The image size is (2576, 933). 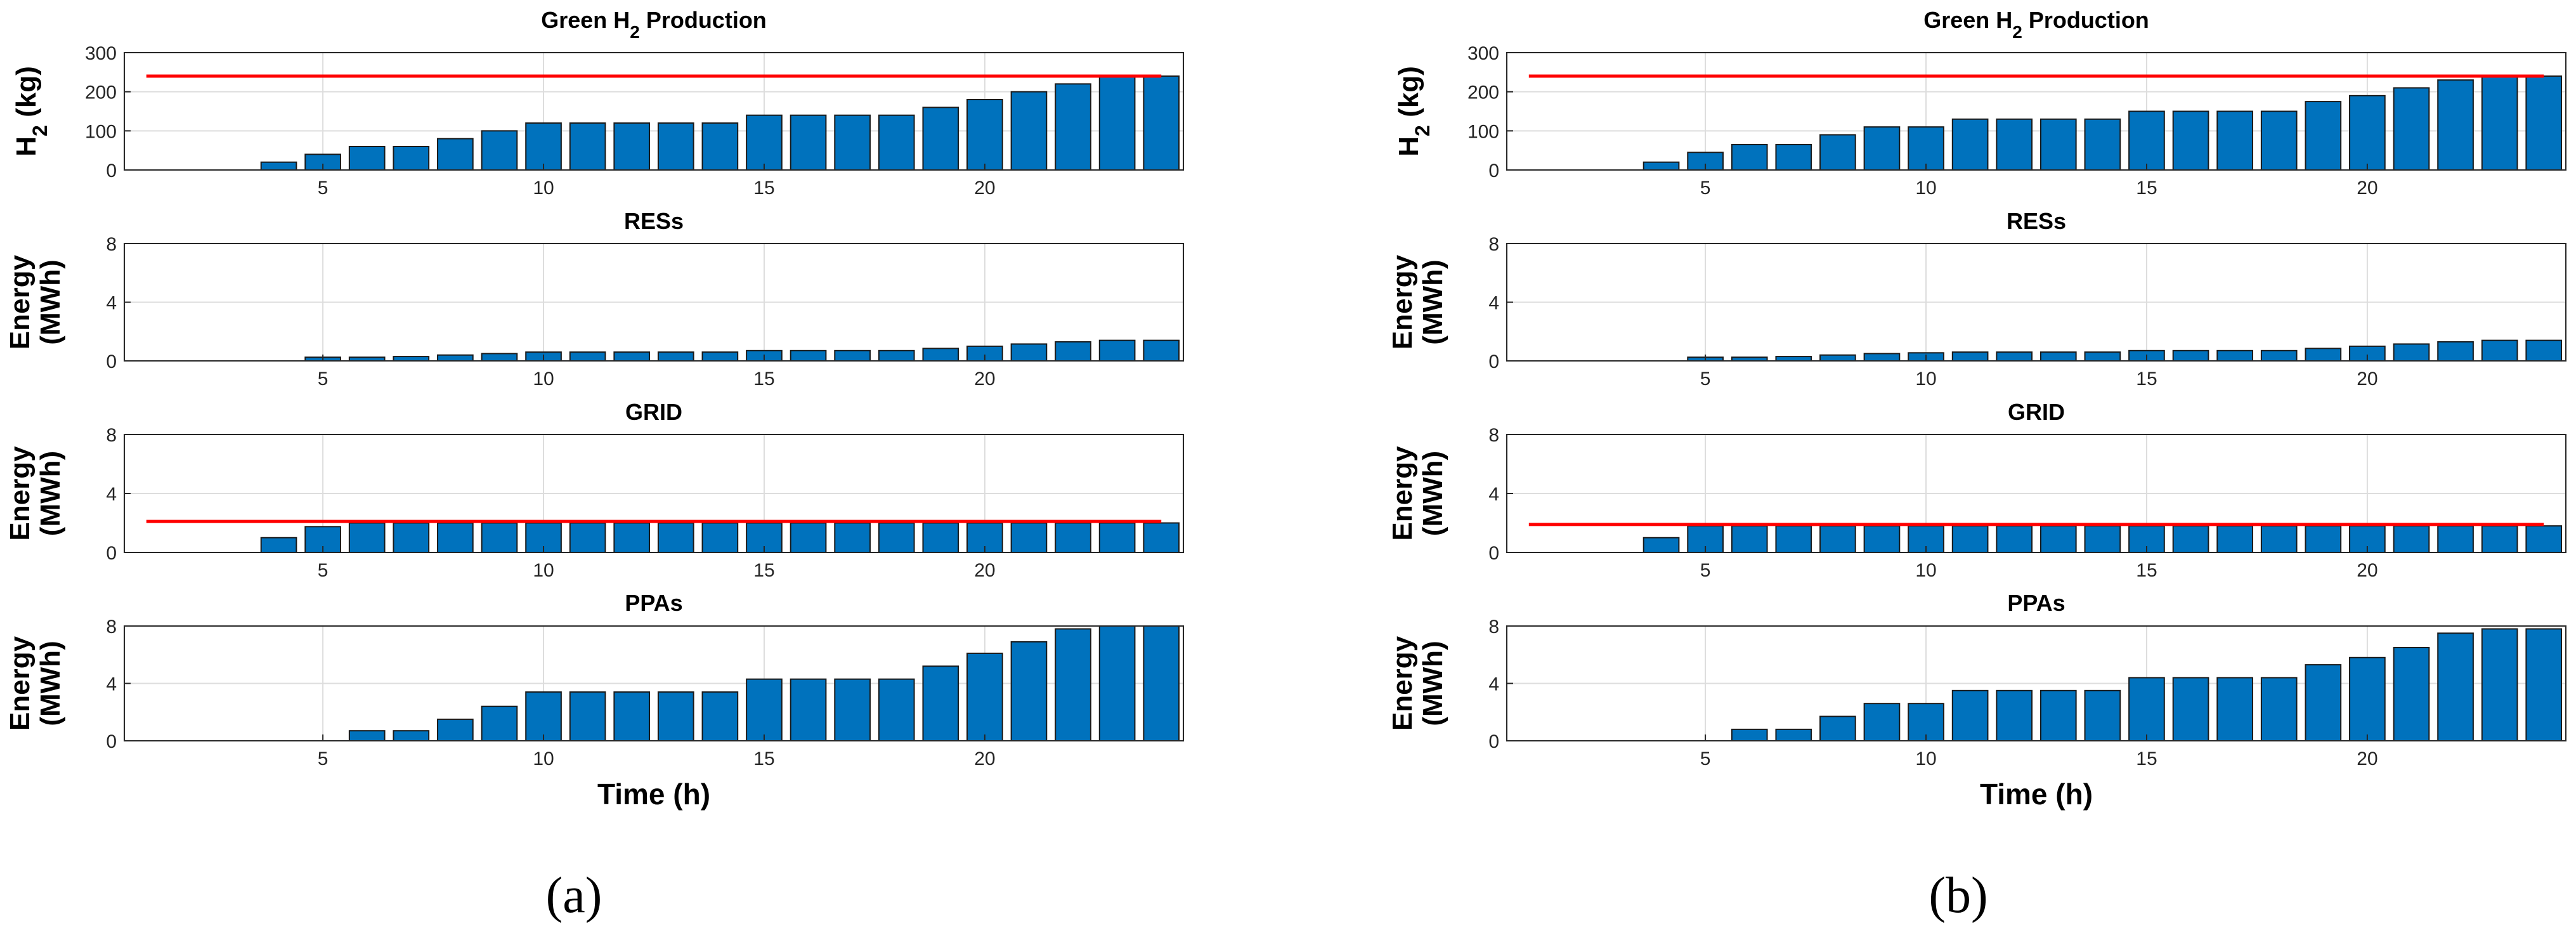 I want to click on panel-caption: (a), so click(x=574, y=896).